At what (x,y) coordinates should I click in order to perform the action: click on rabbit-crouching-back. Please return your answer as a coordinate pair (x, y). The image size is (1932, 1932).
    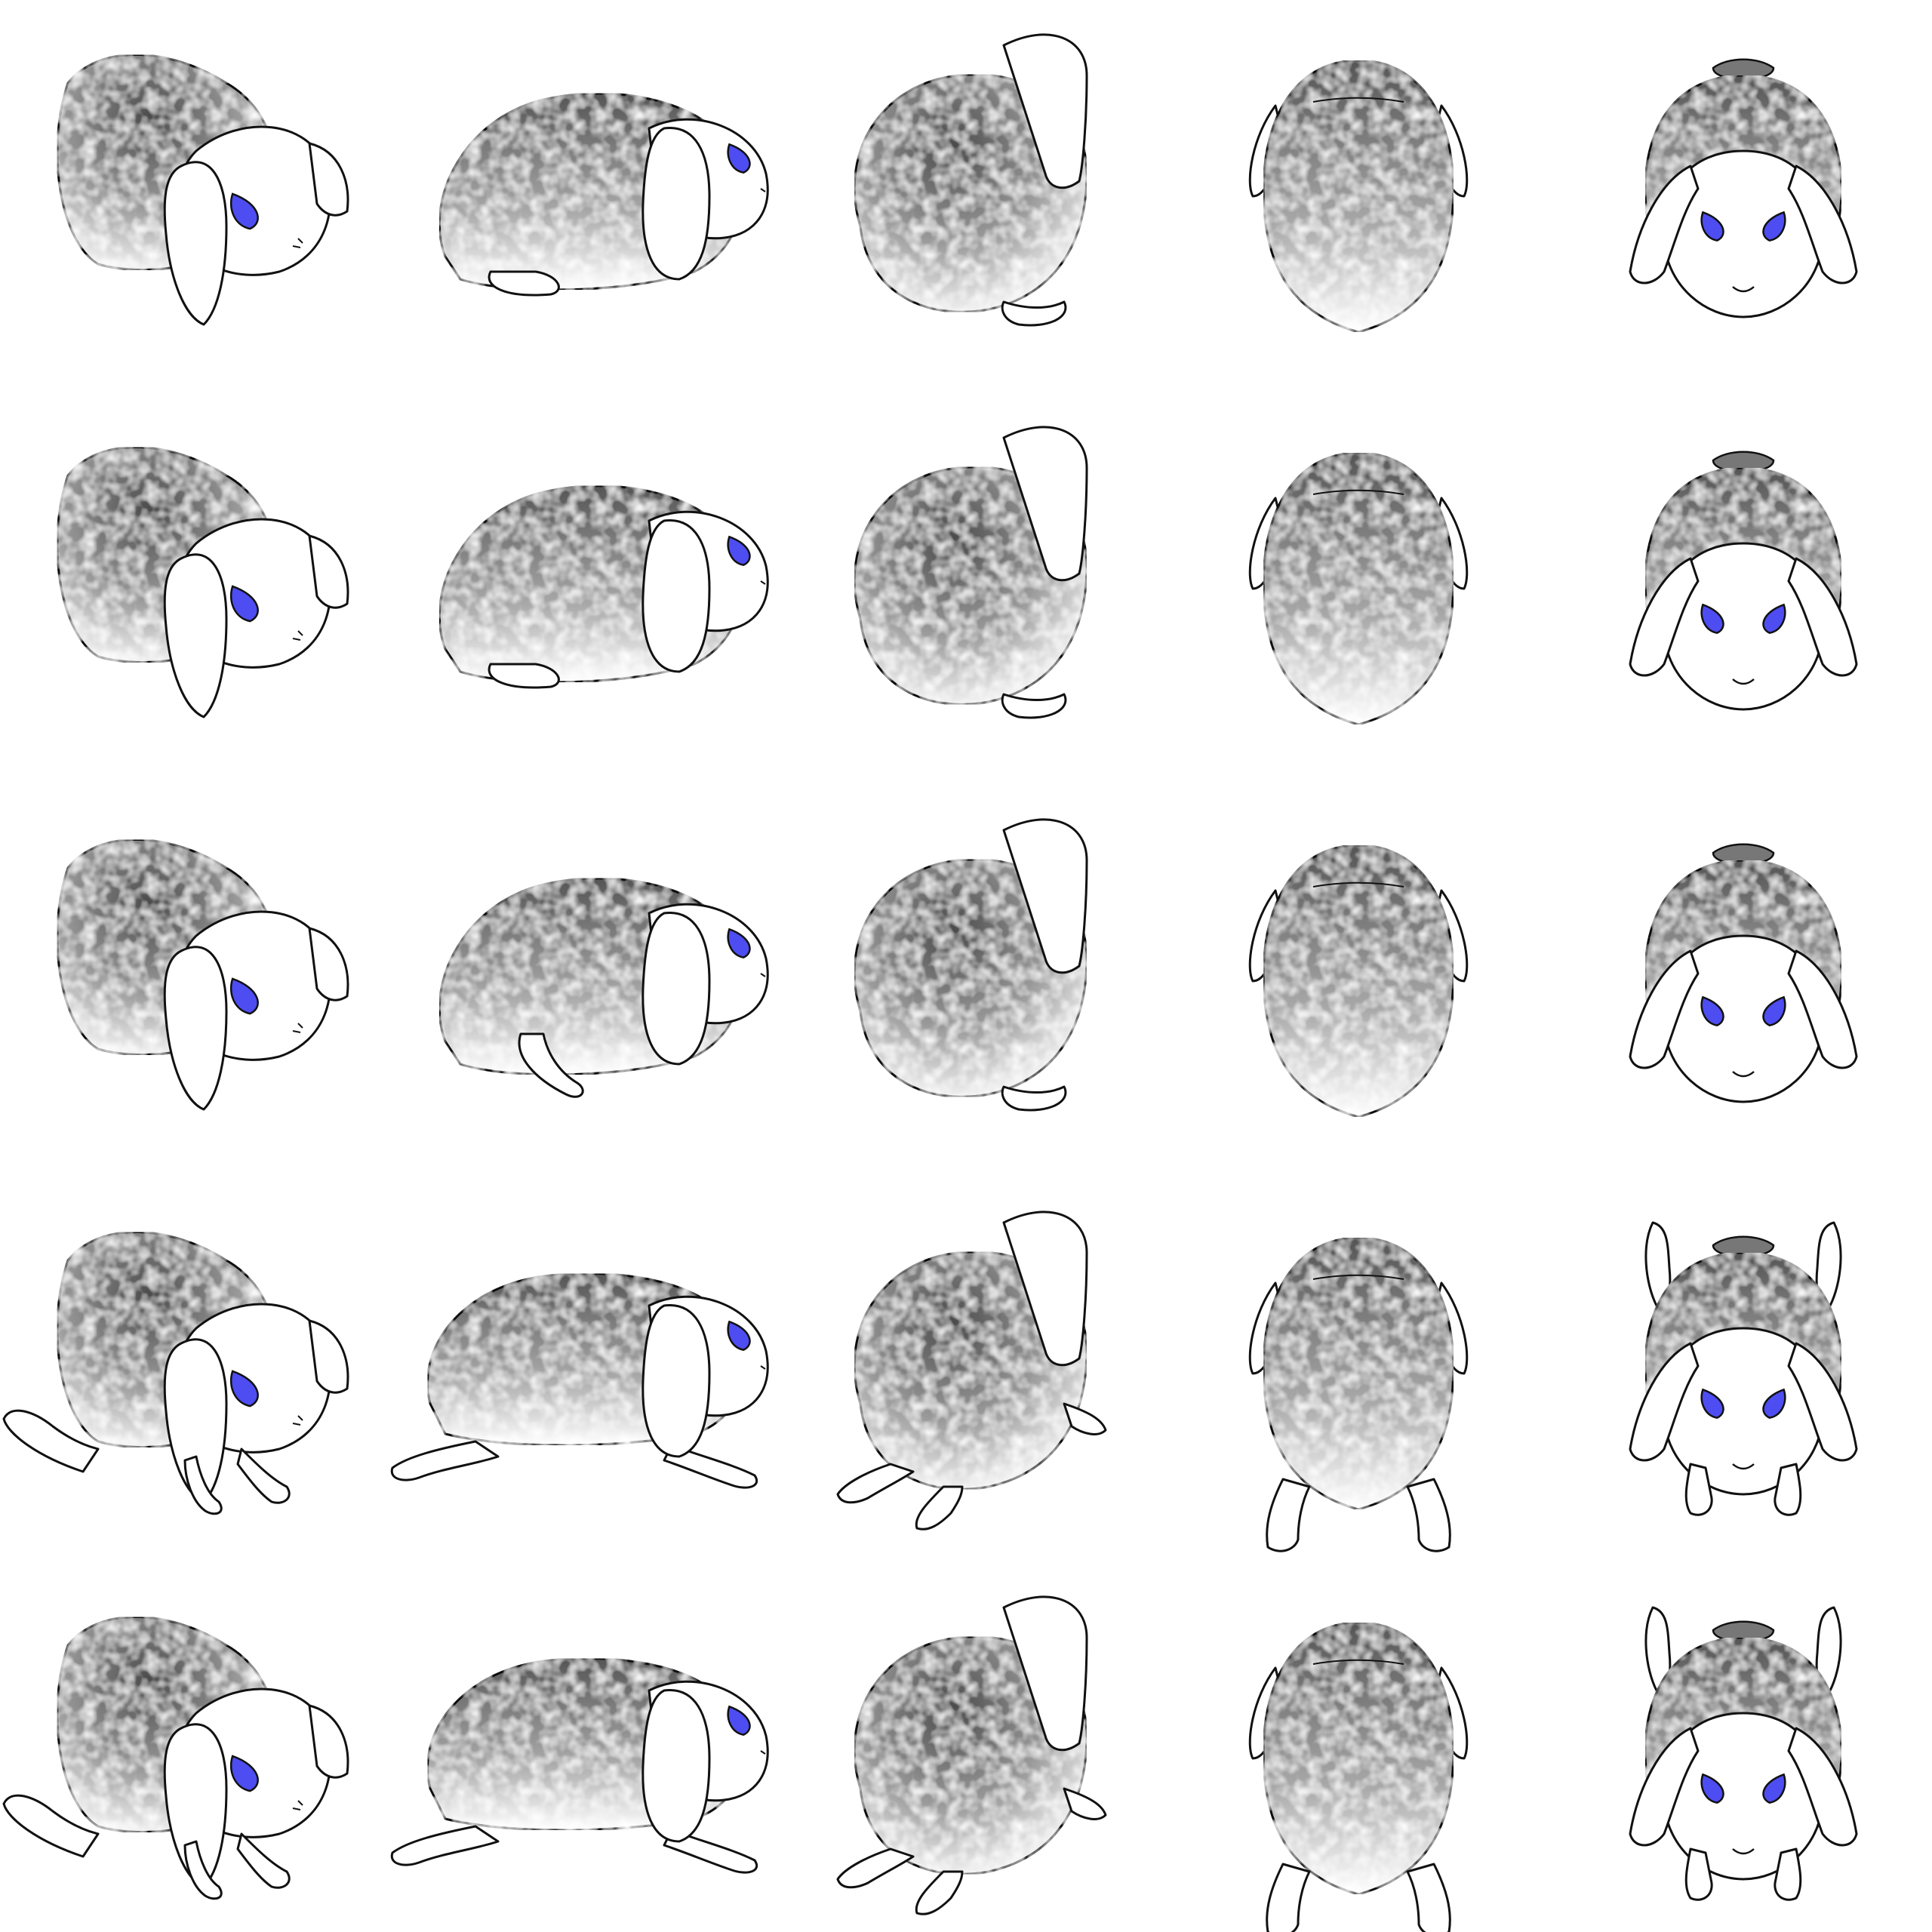
    Looking at the image, I should click on (1358, 981).